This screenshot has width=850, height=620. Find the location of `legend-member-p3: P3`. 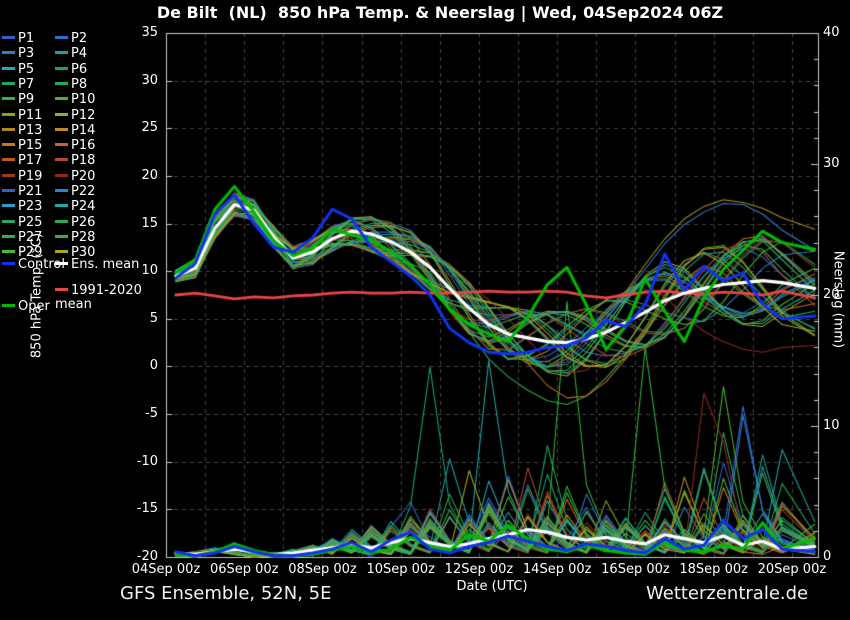

legend-member-p3: P3 is located at coordinates (18, 53).